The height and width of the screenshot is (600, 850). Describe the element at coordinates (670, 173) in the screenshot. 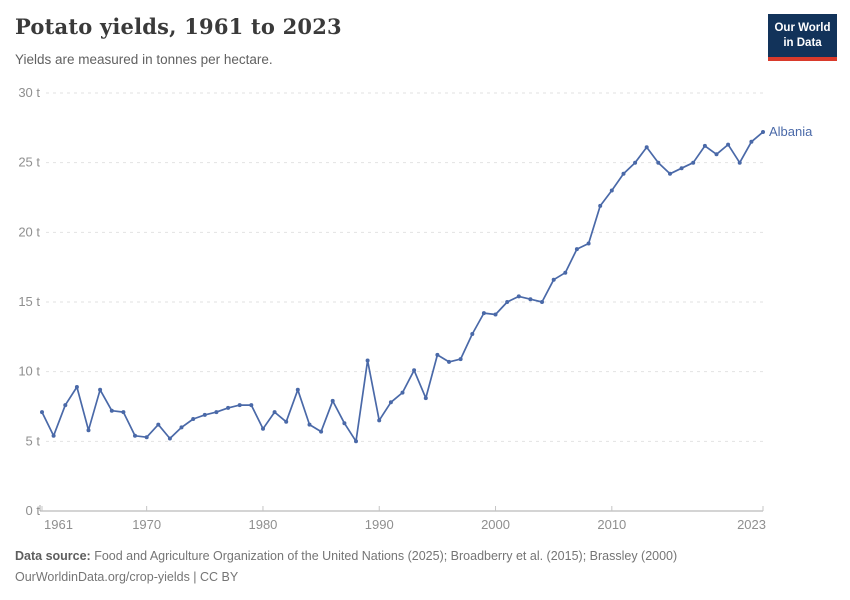

I see `data-point-2015` at that location.